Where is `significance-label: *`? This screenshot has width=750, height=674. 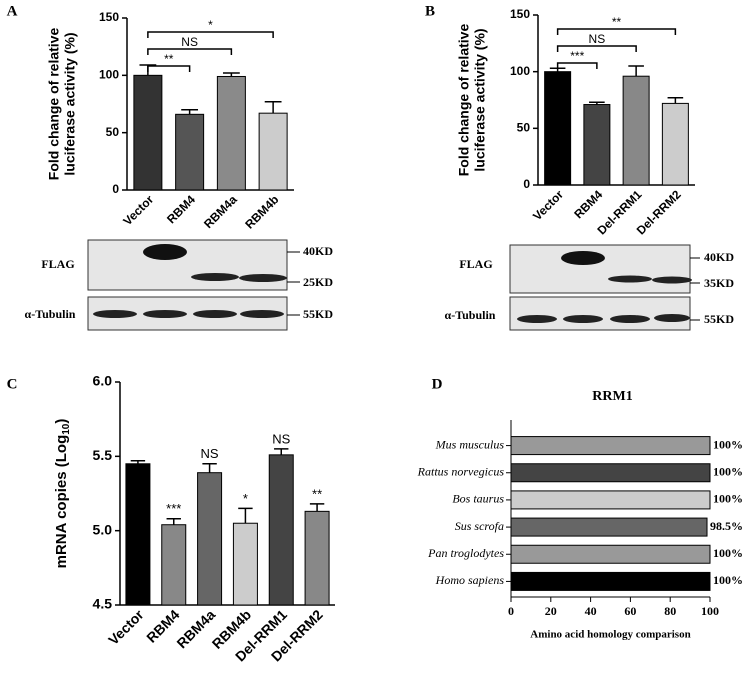
significance-label: * is located at coordinates (245, 498).